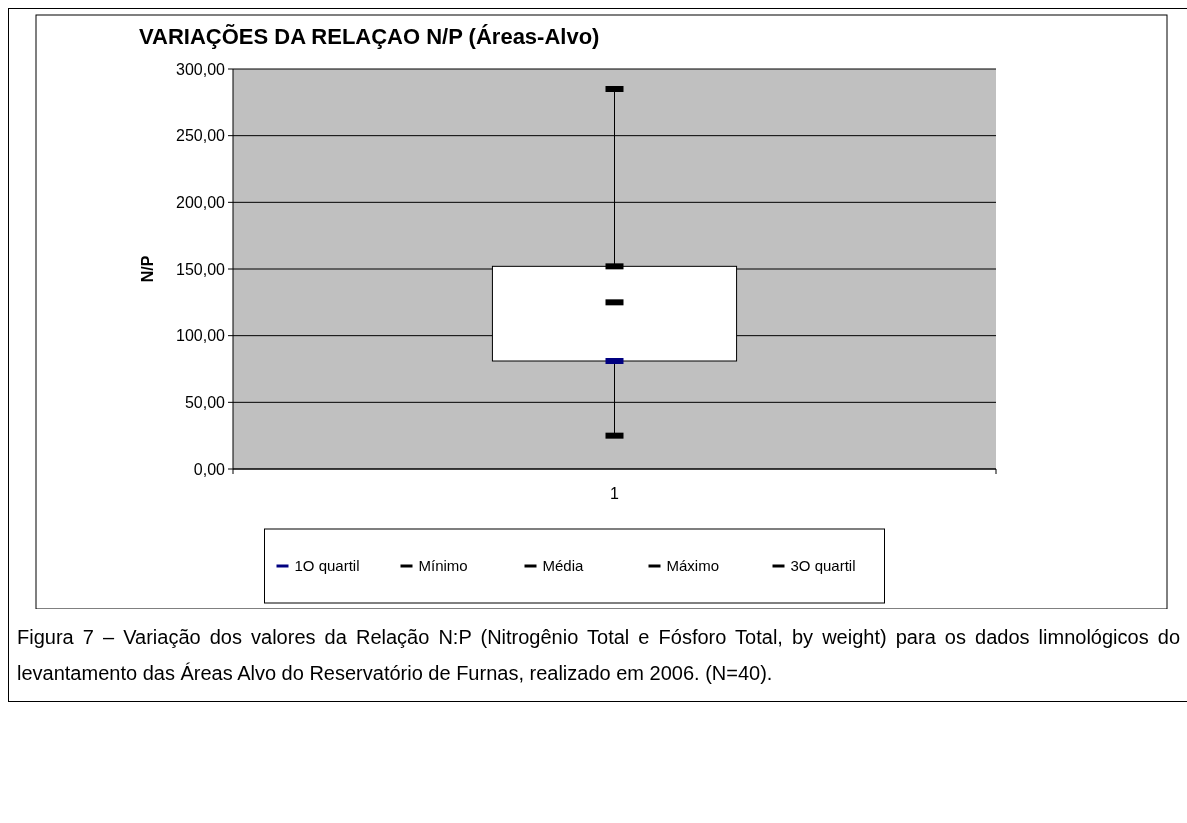 This screenshot has height=823, width=1187. What do you see at coordinates (327, 566) in the screenshot?
I see `legend-label: 1O quartil` at bounding box center [327, 566].